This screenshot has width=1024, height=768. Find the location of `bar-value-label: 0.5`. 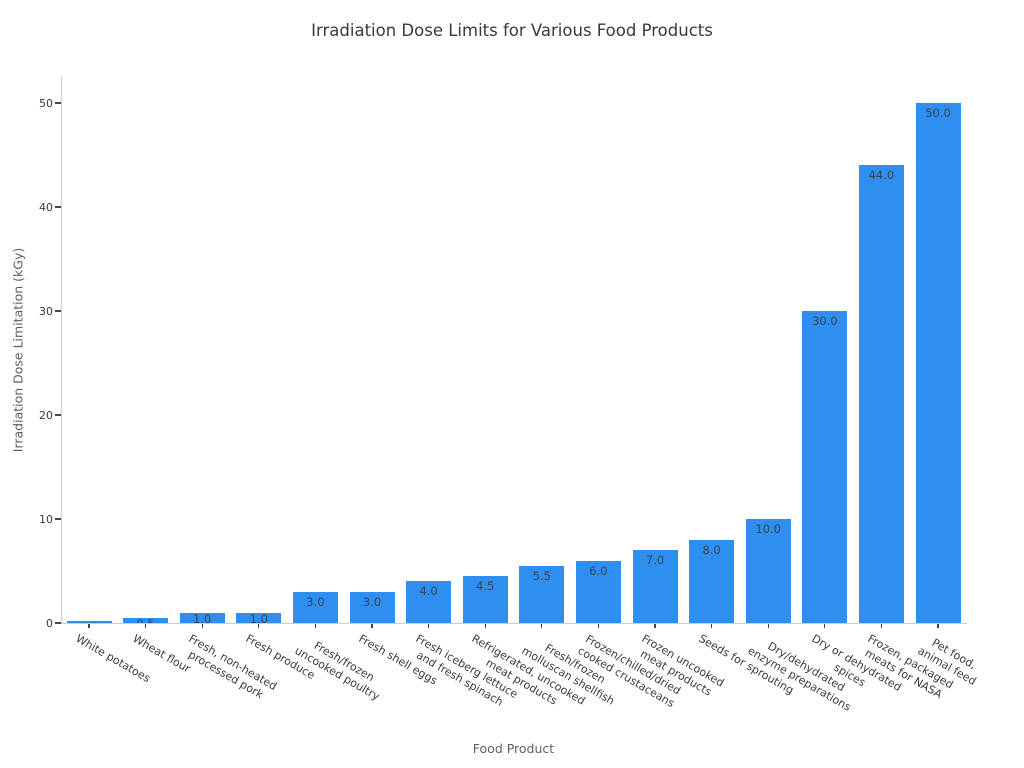

bar-value-label: 0.5 is located at coordinates (145, 620).